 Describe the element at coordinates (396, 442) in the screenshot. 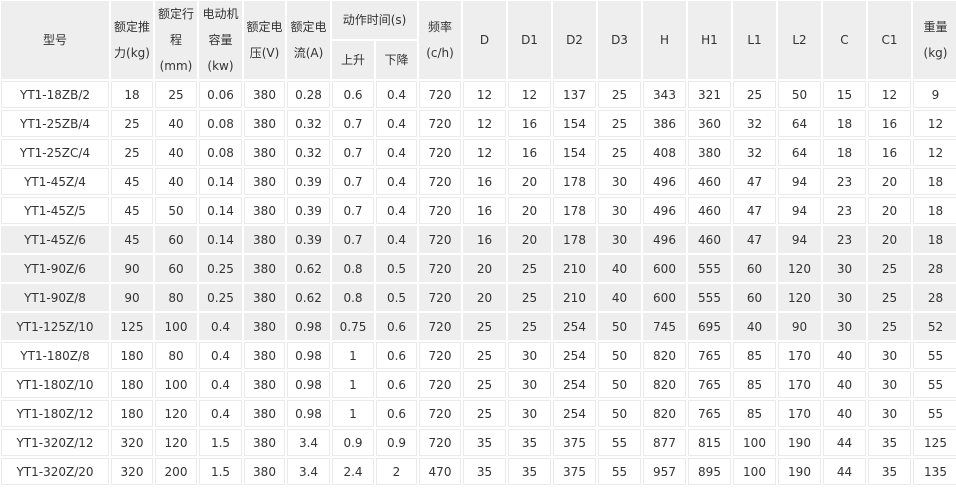

I see `table-cell: 0.9` at that location.